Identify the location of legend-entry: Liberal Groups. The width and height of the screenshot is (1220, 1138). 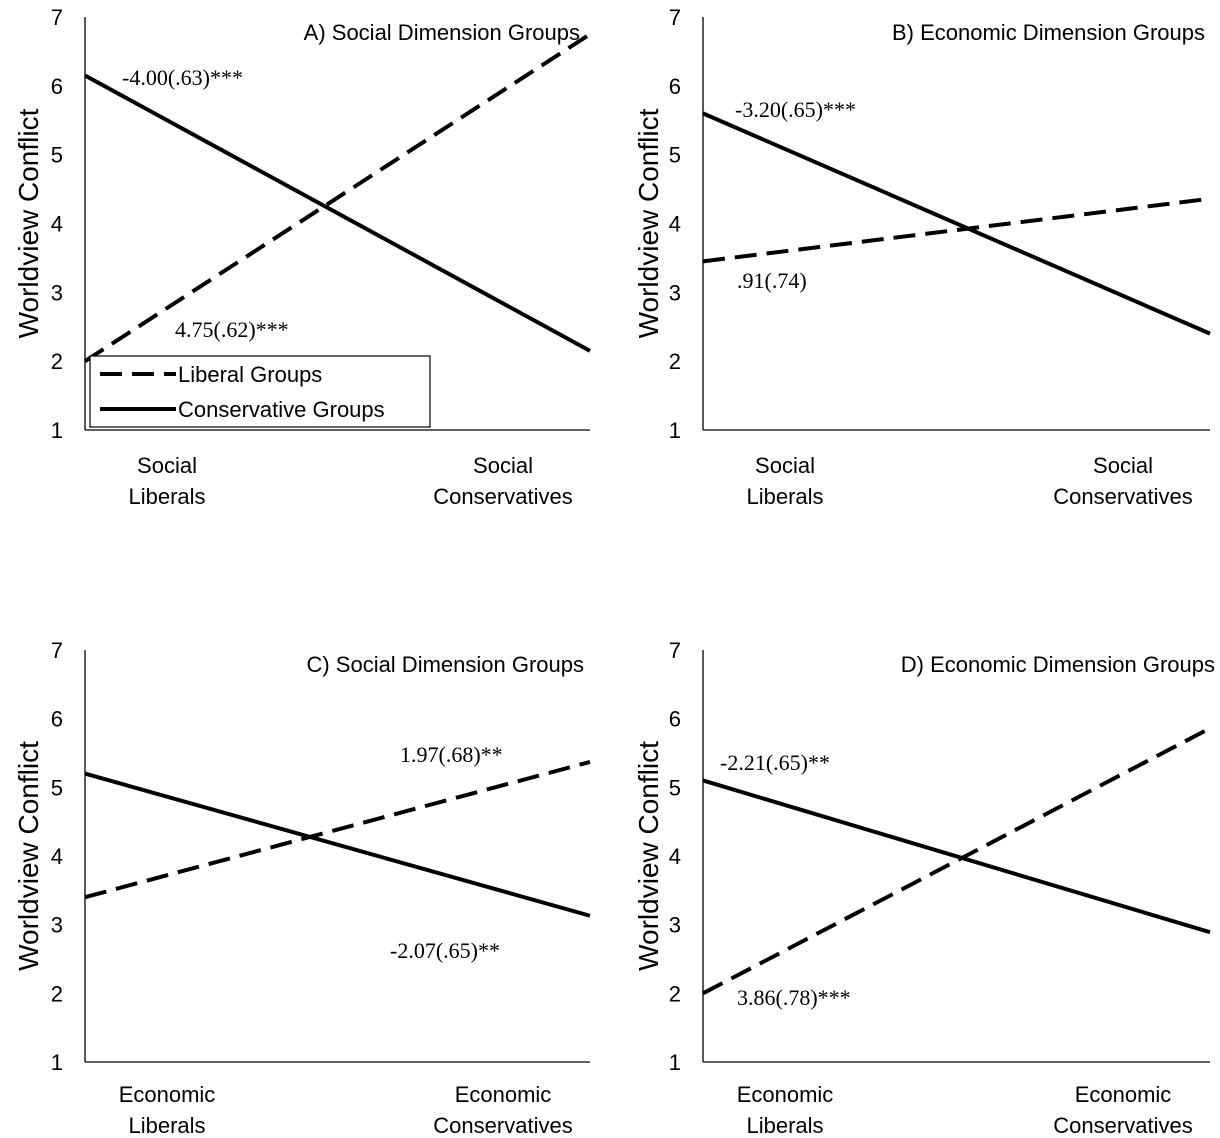
(250, 374).